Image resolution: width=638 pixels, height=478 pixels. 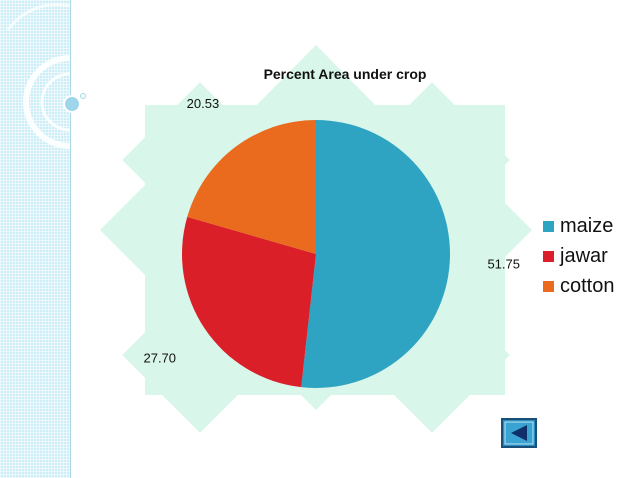 What do you see at coordinates (376, 254) in the screenshot?
I see `pie-slice-maize` at bounding box center [376, 254].